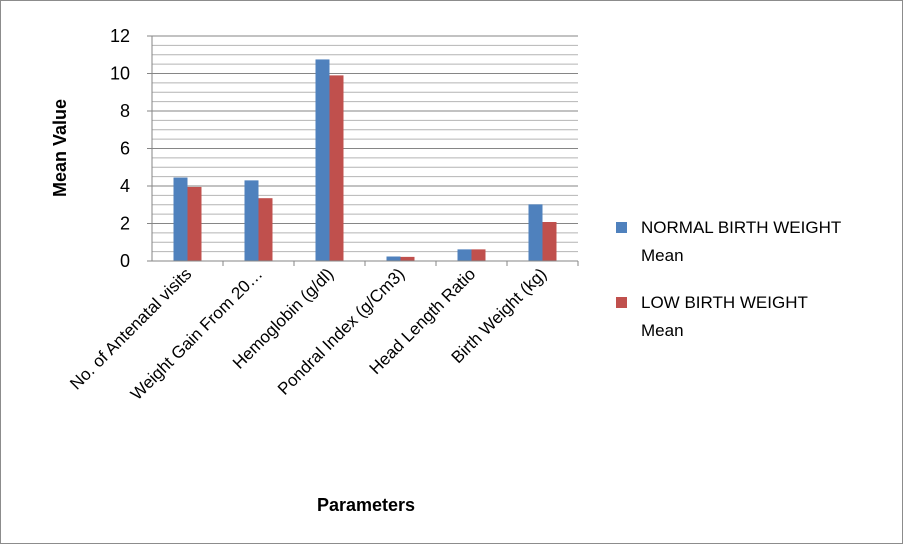  I want to click on y-tick-label: 2, so click(125, 224).